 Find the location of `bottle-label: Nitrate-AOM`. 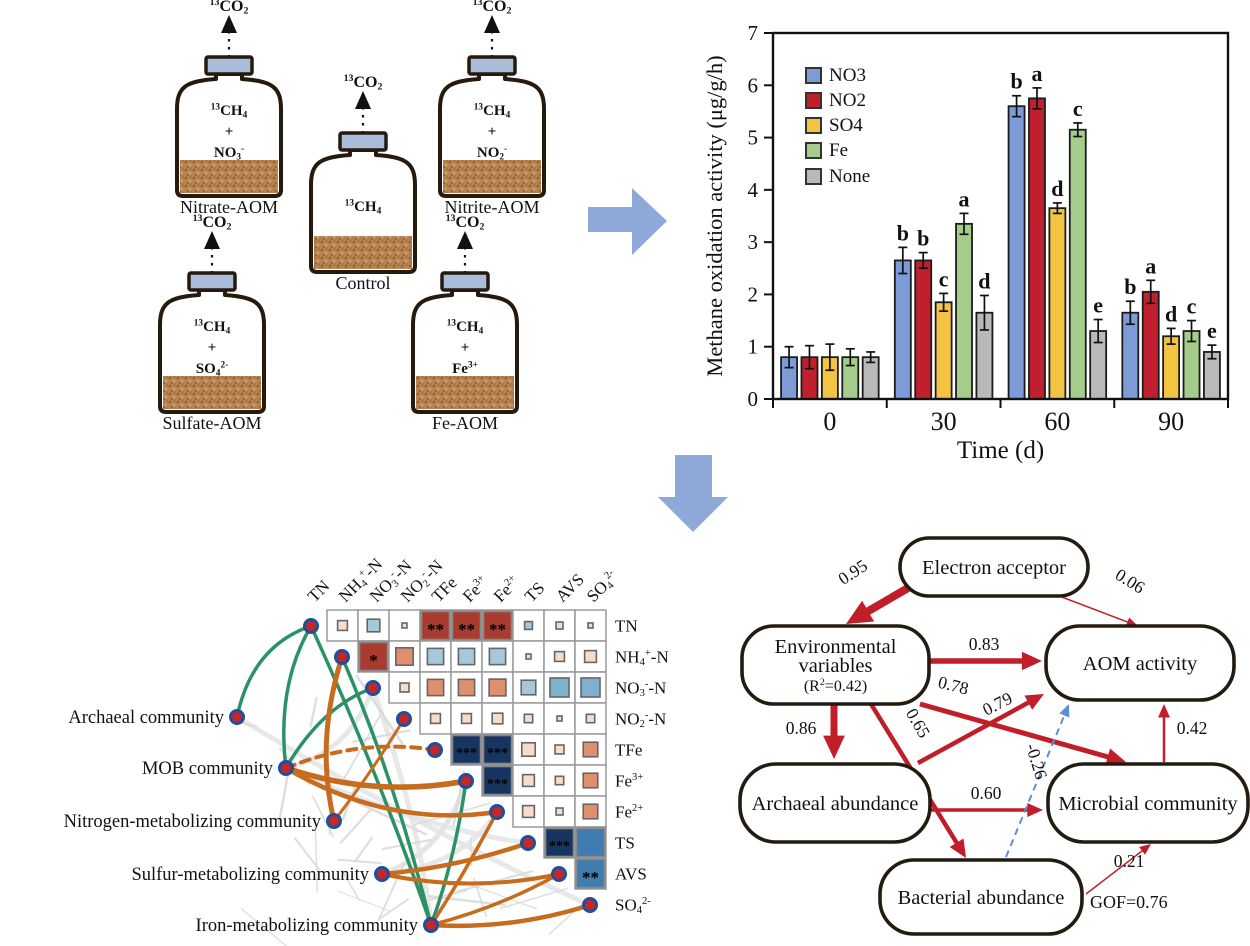

bottle-label: Nitrate-AOM is located at coordinates (229, 207).